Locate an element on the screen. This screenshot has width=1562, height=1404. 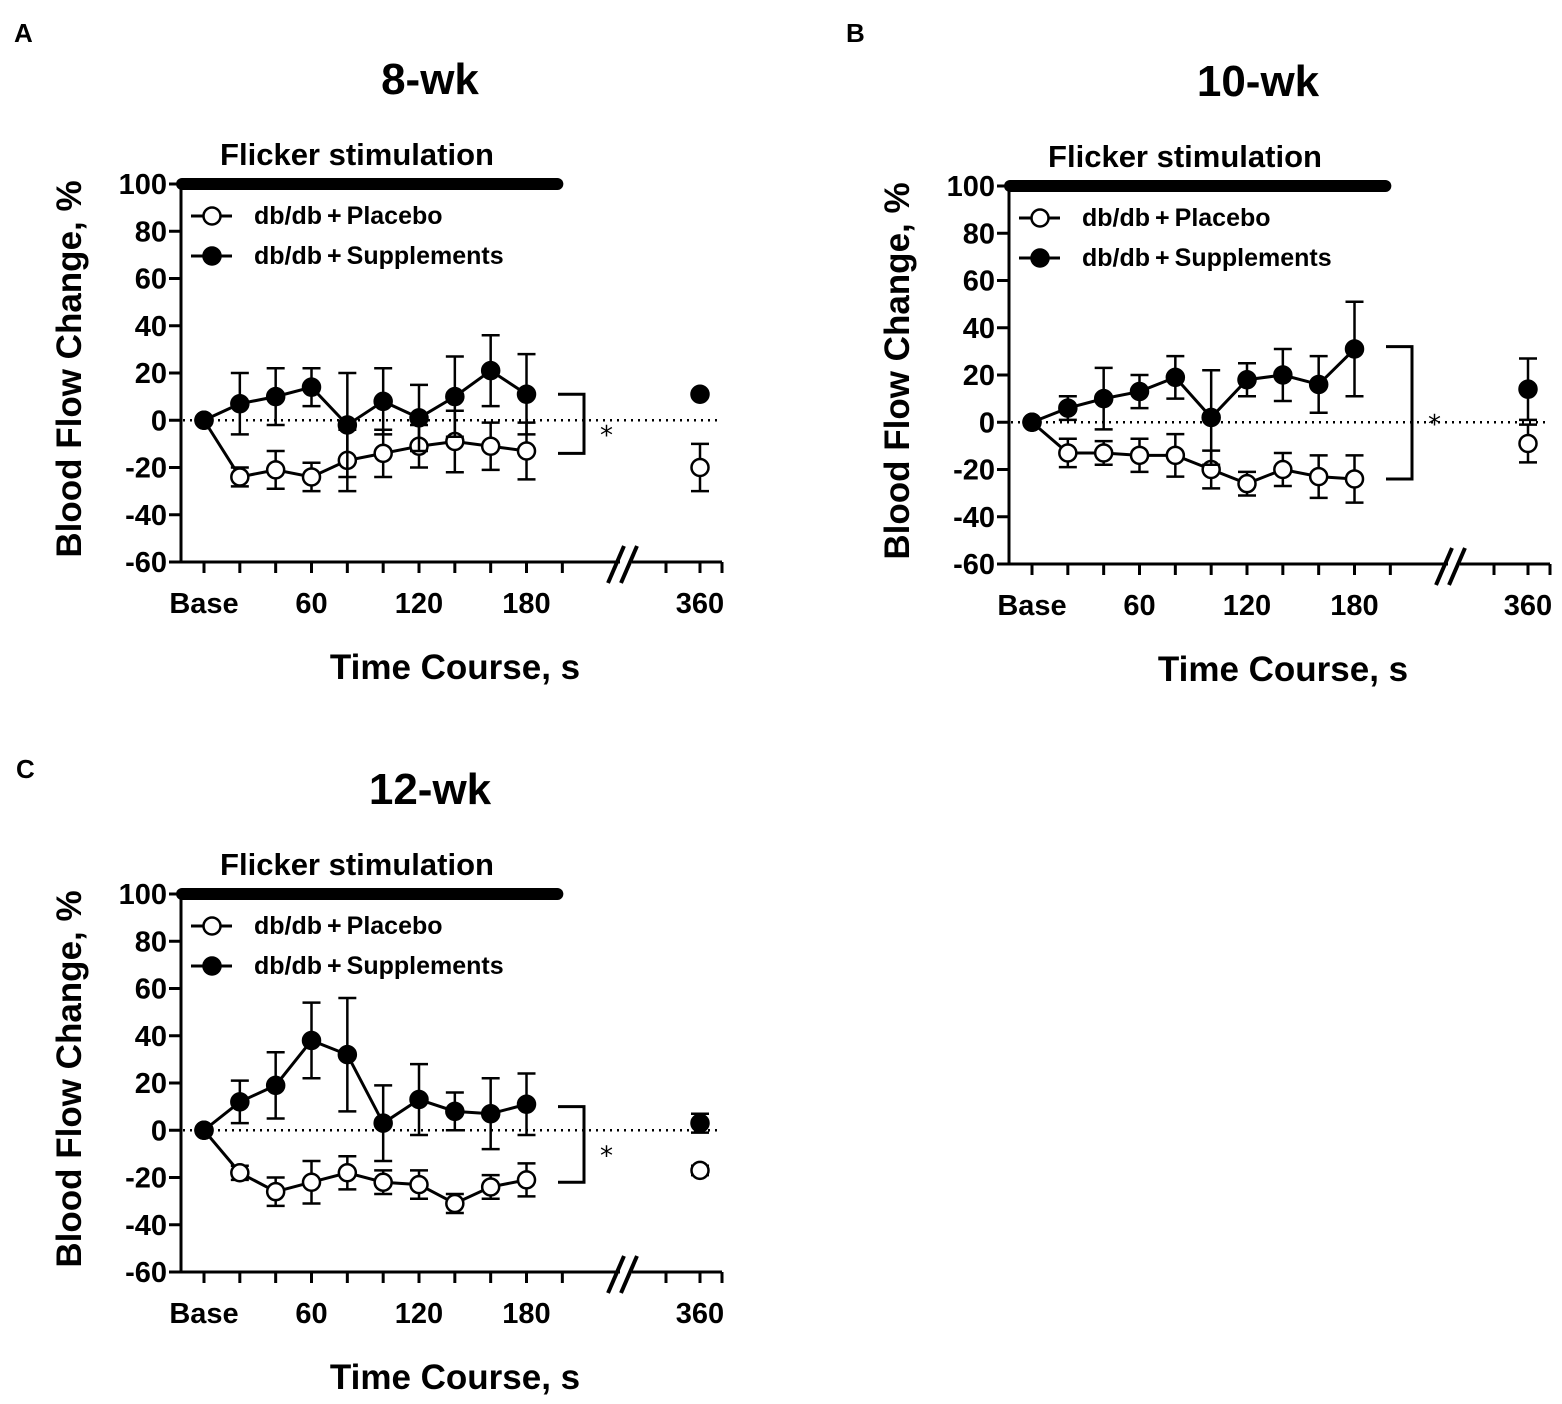
chart-title: 10-wk is located at coordinates (1258, 81).